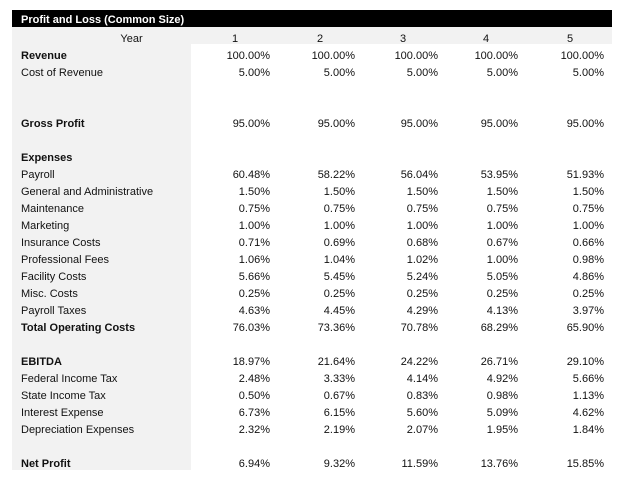  Describe the element at coordinates (588, 191) in the screenshot. I see `cell-year-5: 1.50%` at that location.